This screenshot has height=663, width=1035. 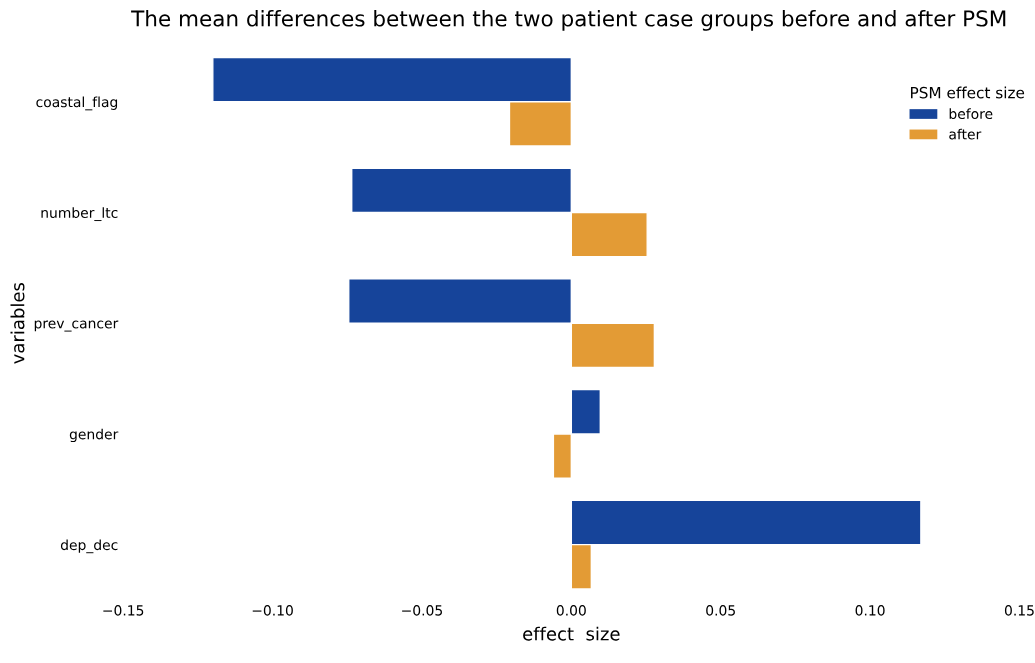 I want to click on y-tick-label: prev_cancer, so click(x=76, y=326).